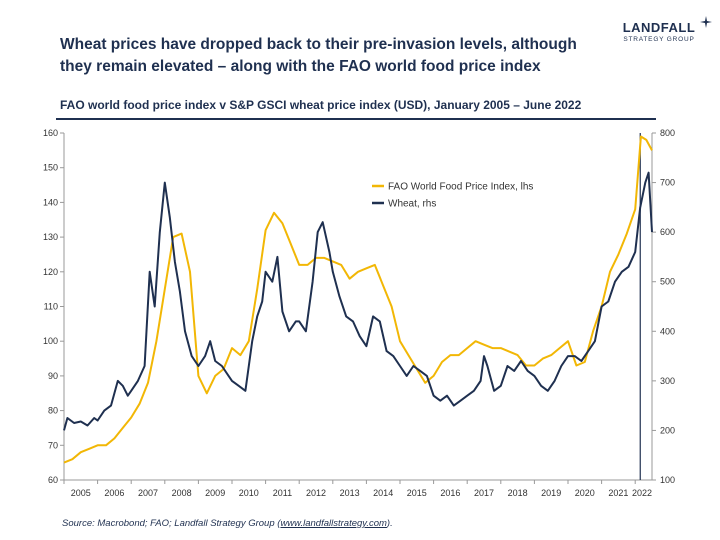 The height and width of the screenshot is (540, 720). I want to click on x-axis-tick-label: 2015, so click(417, 493).